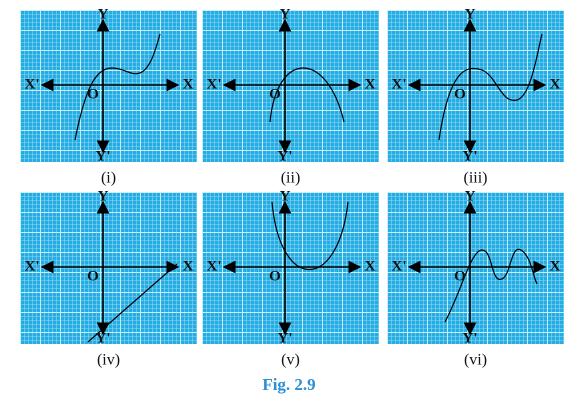 The image size is (579, 402). I want to click on panel-caption: (vi), so click(475, 360).